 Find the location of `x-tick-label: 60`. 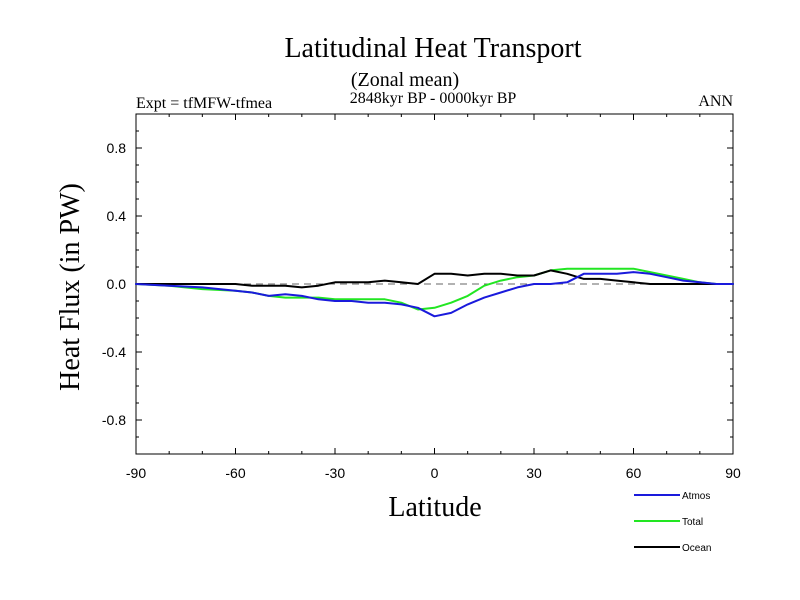

x-tick-label: 60 is located at coordinates (634, 473).